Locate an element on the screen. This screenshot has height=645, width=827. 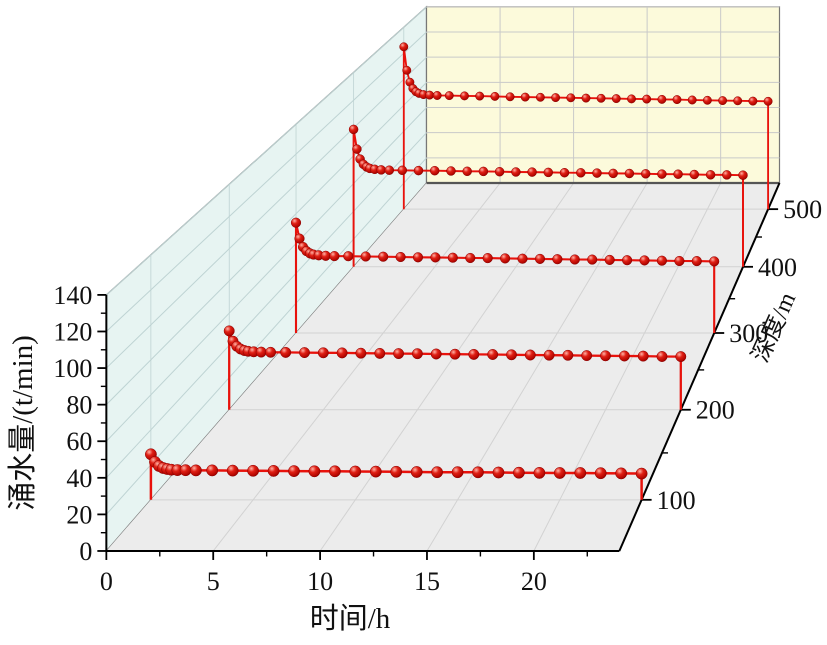
z-axis-tick-label: 300 is located at coordinates (748, 333).